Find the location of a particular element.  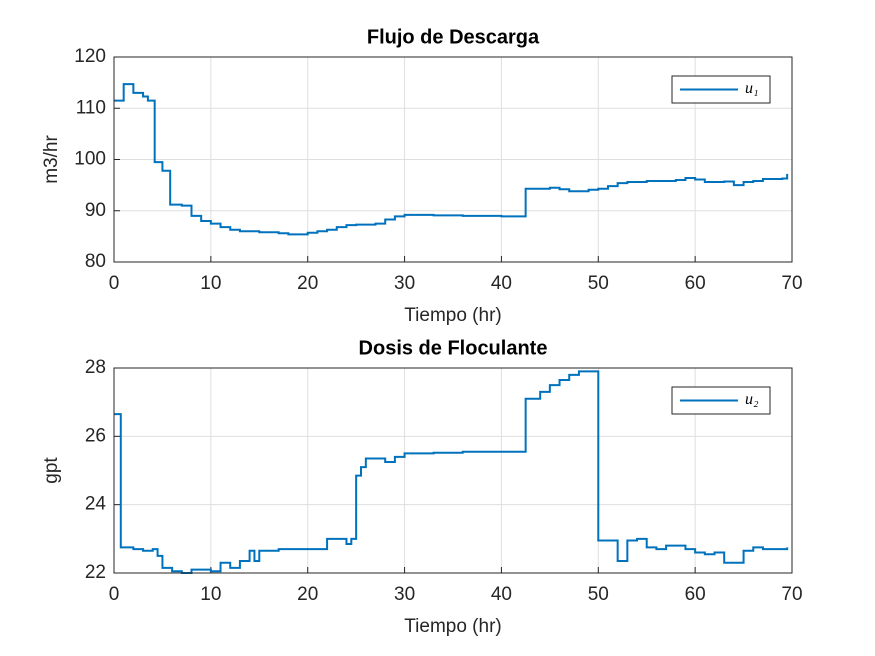

y-tick-label: 100 is located at coordinates (90, 159).